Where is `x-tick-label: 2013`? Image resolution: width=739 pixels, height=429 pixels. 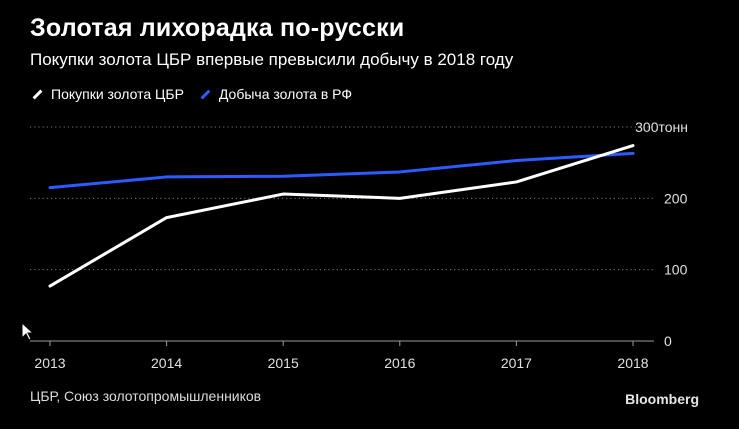 x-tick-label: 2013 is located at coordinates (49, 363).